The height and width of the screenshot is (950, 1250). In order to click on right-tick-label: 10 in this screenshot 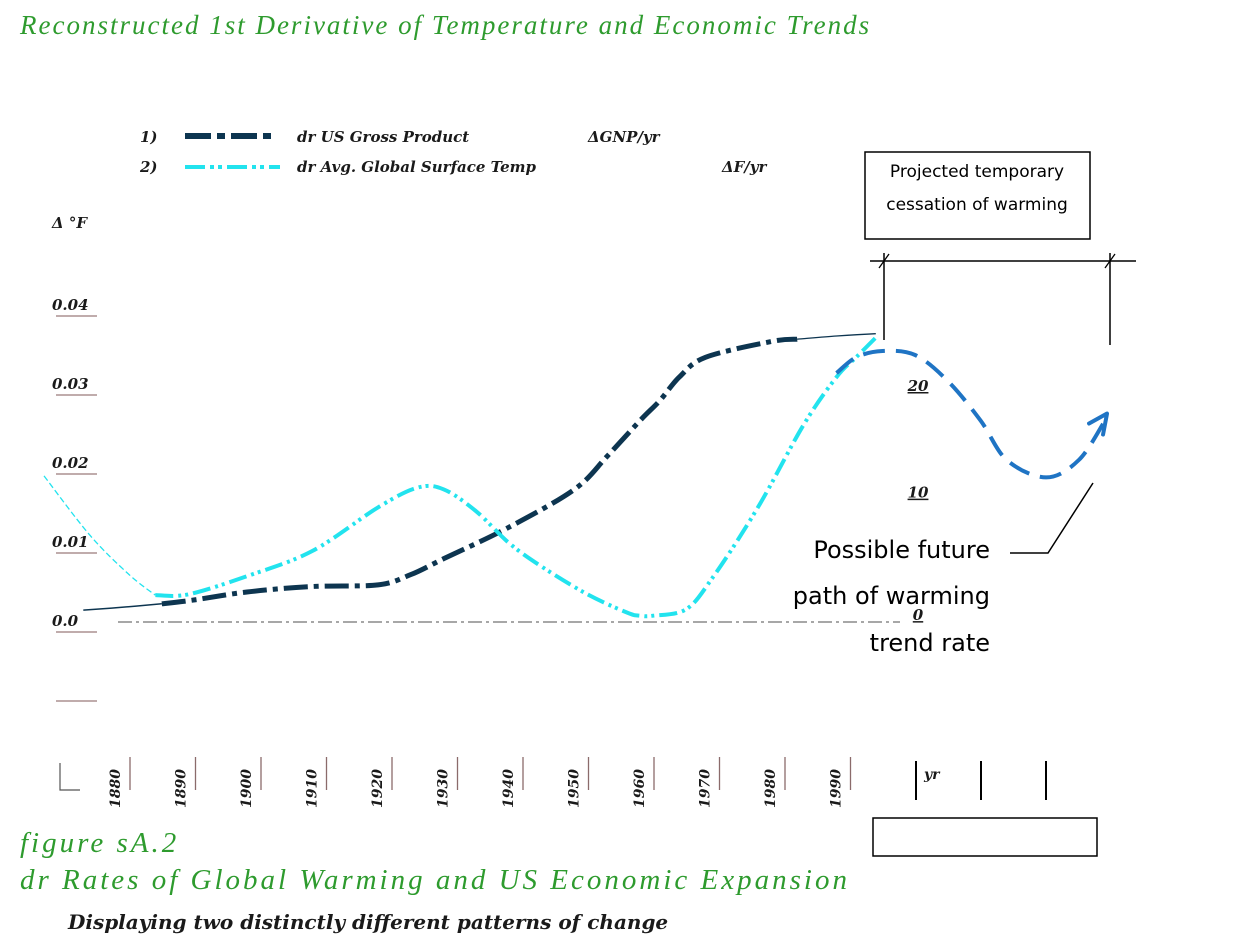, I will do `click(918, 493)`.